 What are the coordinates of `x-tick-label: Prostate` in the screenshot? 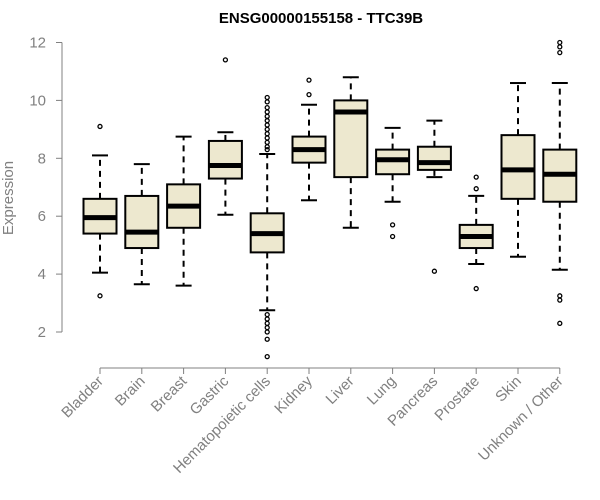 It's located at (457, 399).